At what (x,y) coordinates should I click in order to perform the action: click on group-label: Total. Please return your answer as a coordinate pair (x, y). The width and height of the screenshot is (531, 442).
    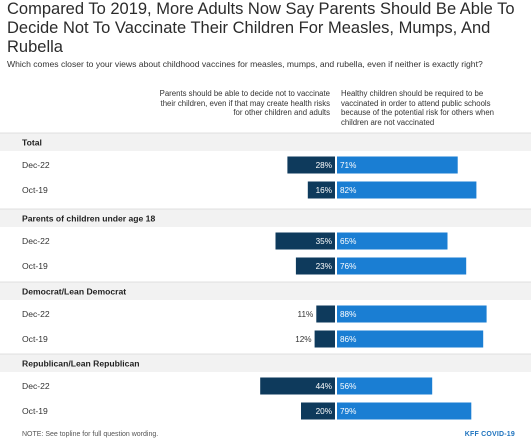
    Looking at the image, I should click on (32, 143).